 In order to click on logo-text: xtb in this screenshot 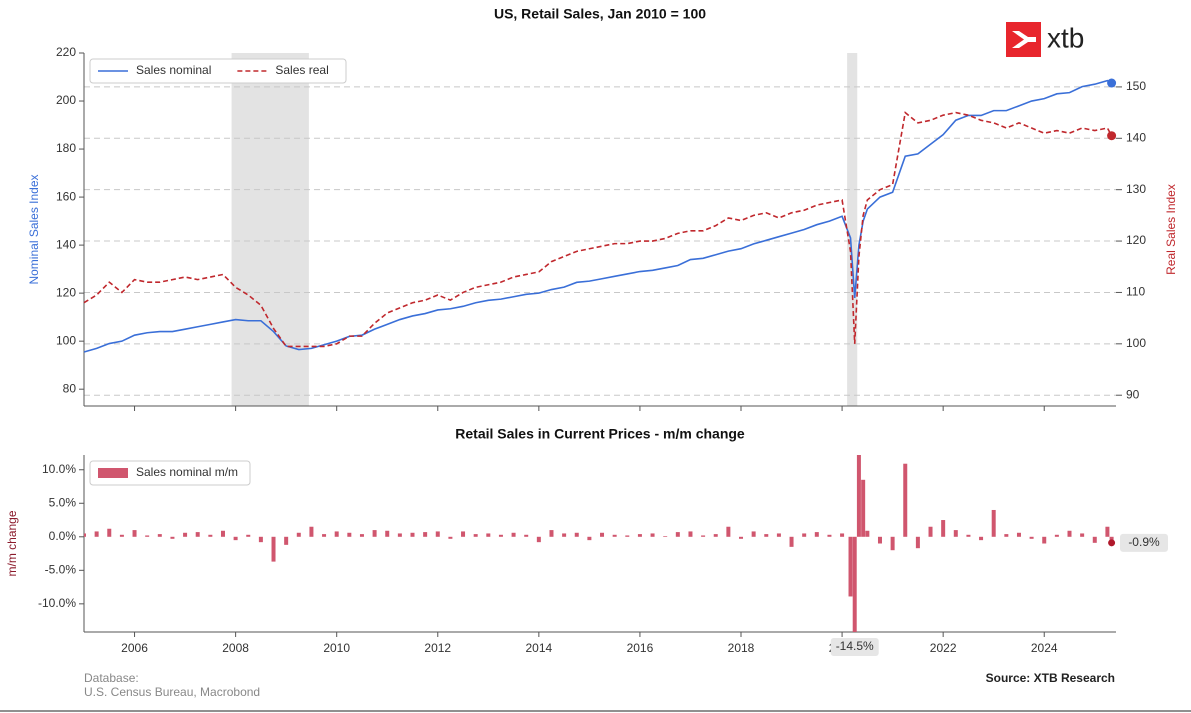, I will do `click(1065, 37)`.